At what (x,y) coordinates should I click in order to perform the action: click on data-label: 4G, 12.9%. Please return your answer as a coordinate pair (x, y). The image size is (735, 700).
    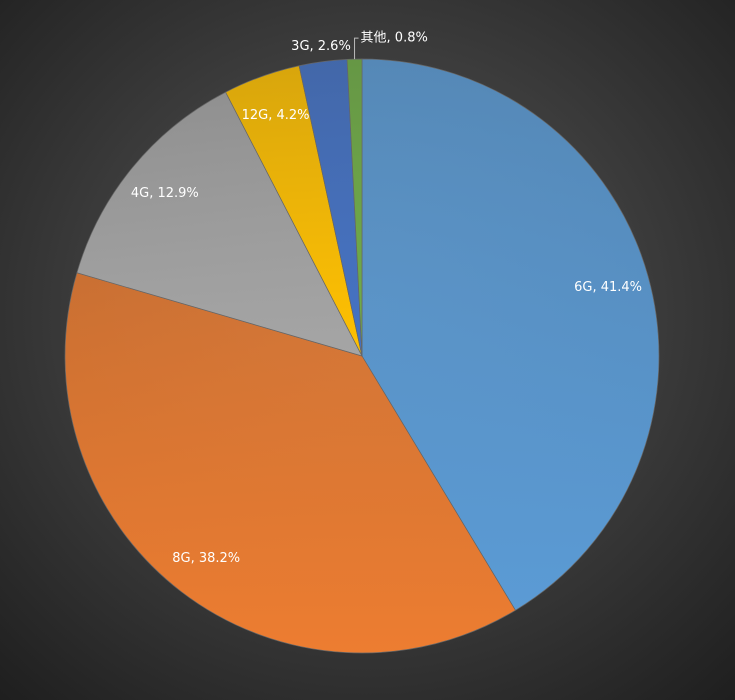
    Looking at the image, I should click on (165, 193).